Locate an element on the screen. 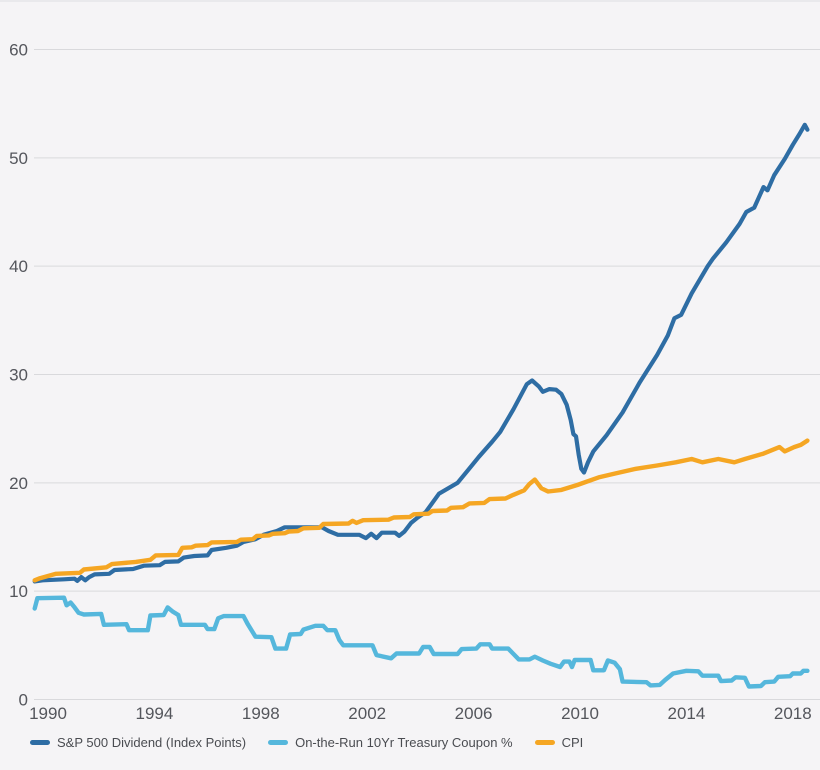 This screenshot has width=820, height=770. y-tick-label: 20 is located at coordinates (18, 483).